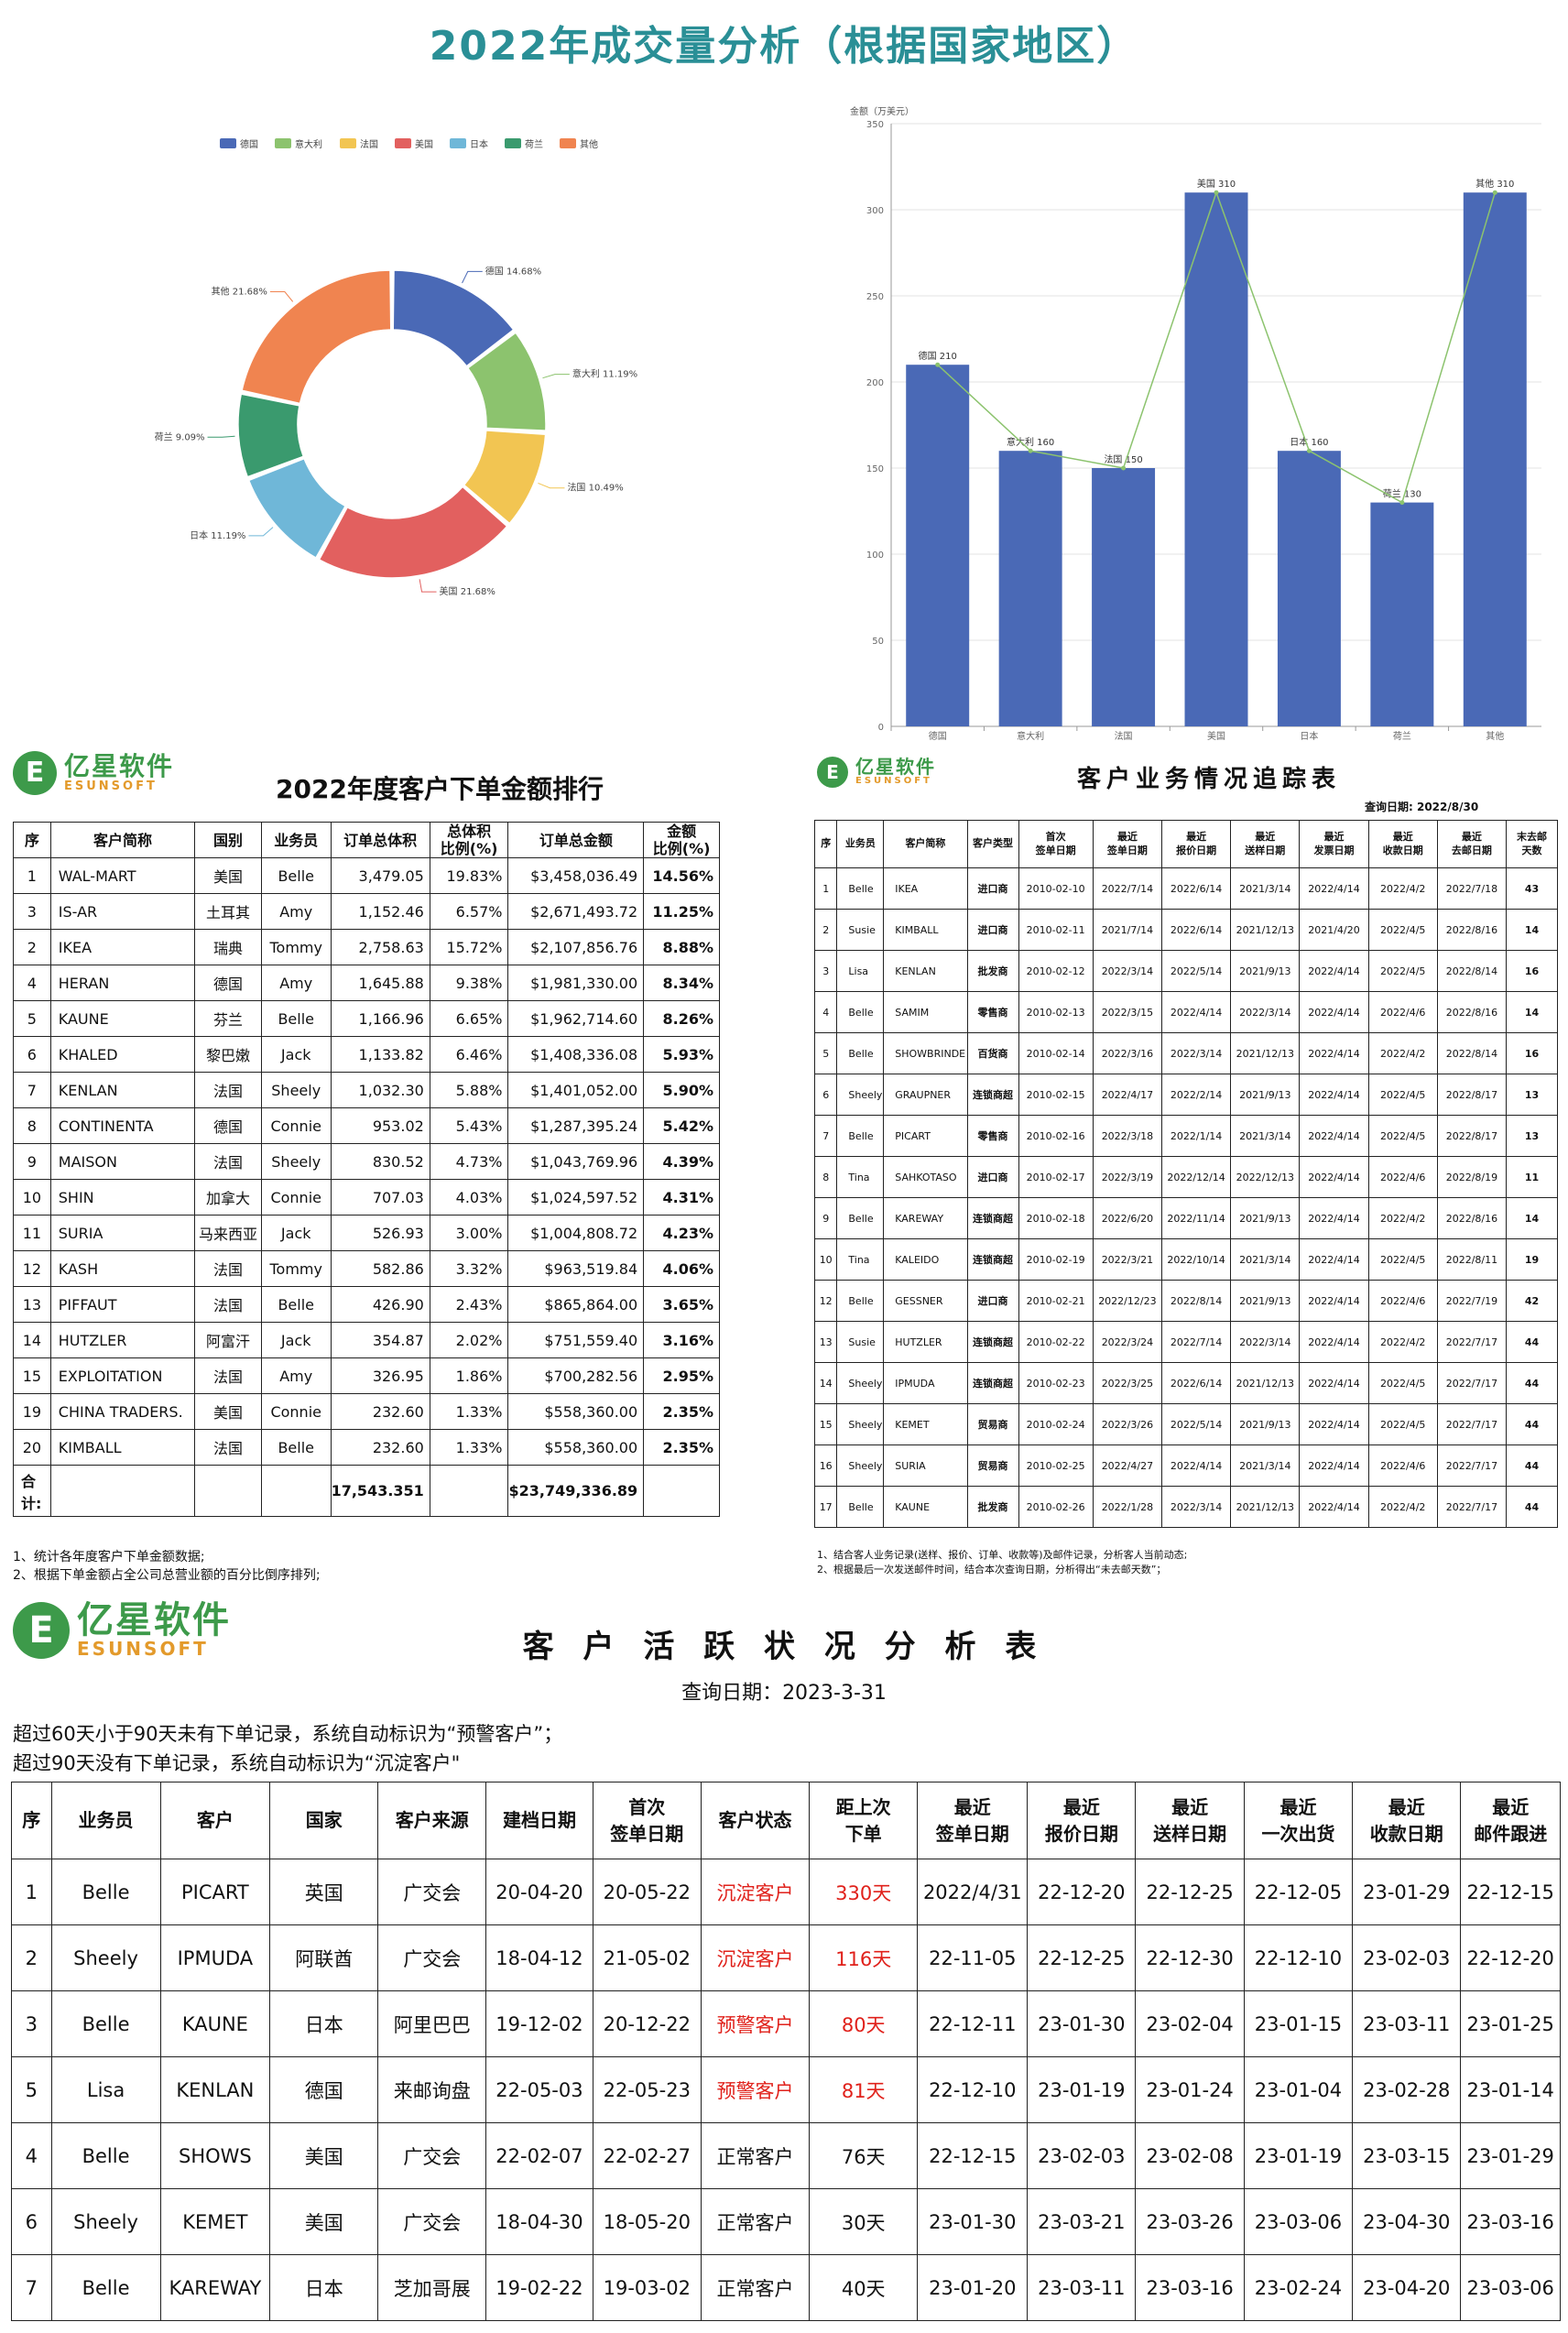 The width and height of the screenshot is (1568, 2333). What do you see at coordinates (992, 1301) in the screenshot?
I see `track-cell: 进口商` at bounding box center [992, 1301].